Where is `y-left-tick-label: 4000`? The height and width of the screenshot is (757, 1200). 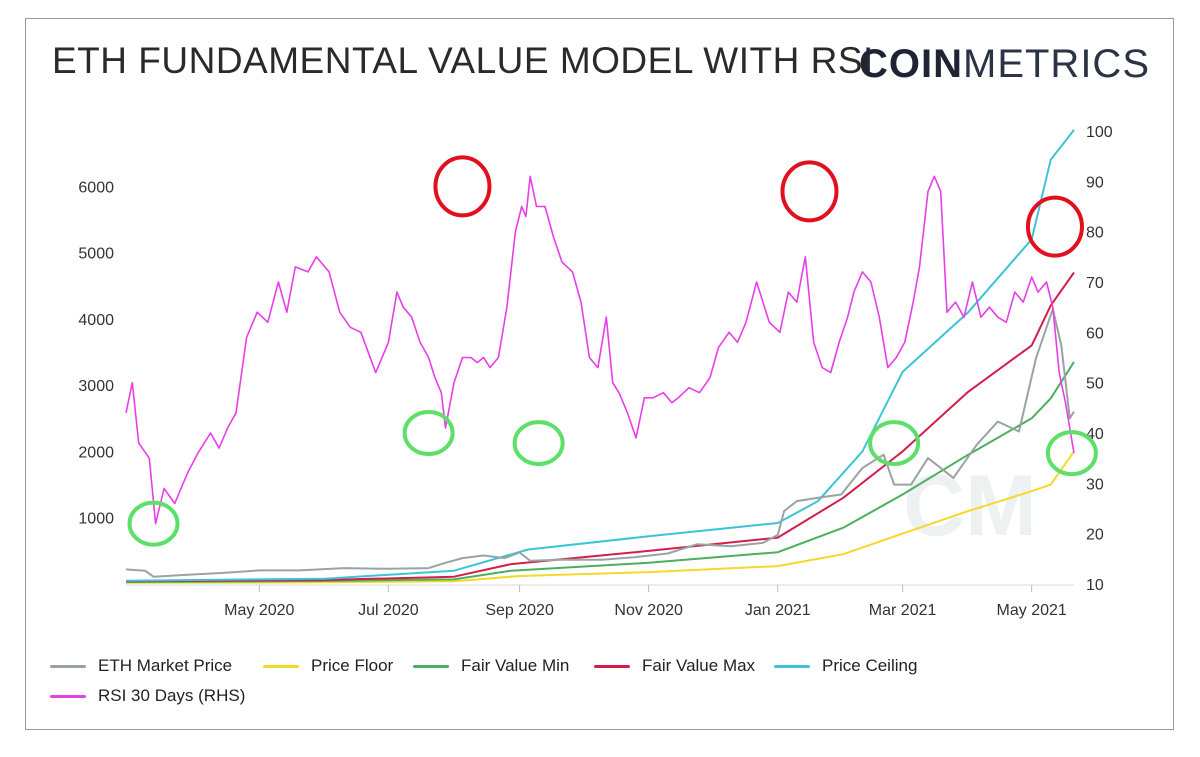
y-left-tick-label: 4000 is located at coordinates (96, 320).